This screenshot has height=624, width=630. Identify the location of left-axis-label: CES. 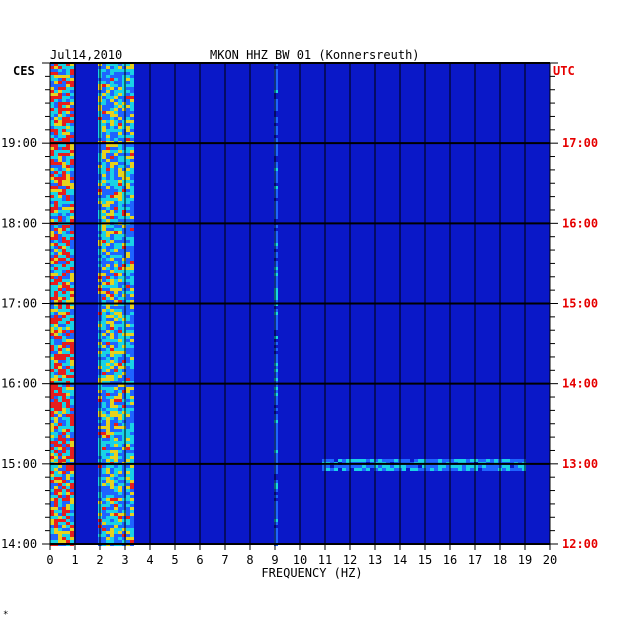
(24, 71).